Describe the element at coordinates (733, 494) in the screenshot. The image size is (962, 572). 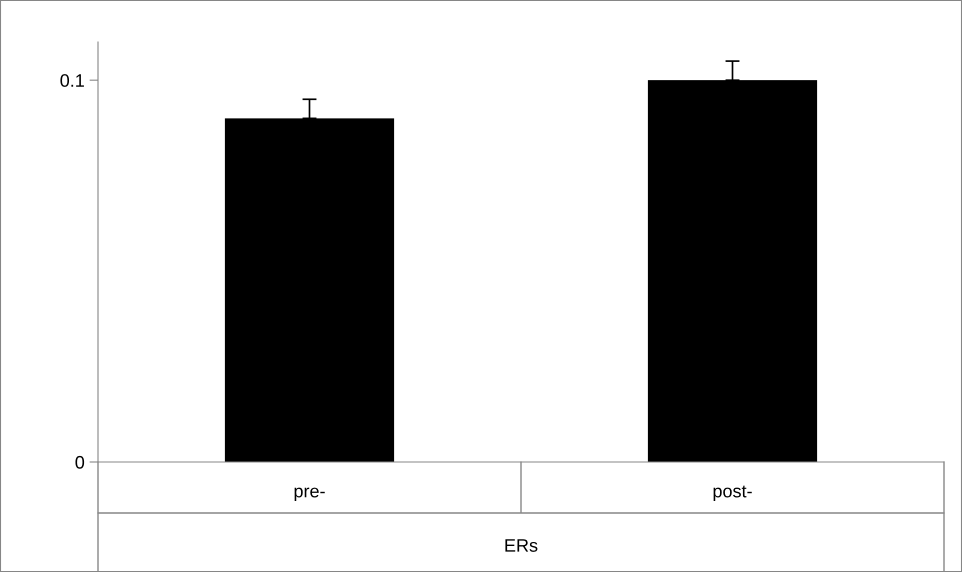
I see `x-tick-label: post-` at that location.